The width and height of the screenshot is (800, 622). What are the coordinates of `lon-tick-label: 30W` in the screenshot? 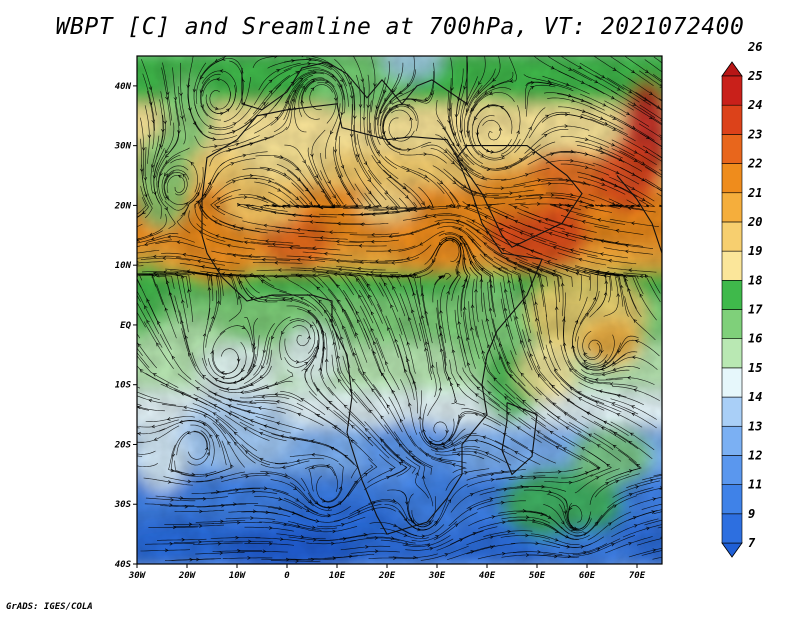 It's located at (137, 576).